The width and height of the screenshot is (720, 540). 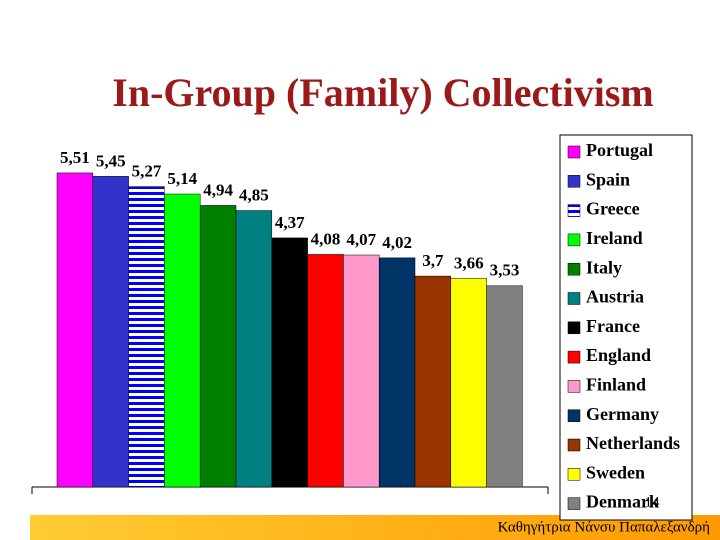 I want to click on value-label: 5,27, so click(x=147, y=171).